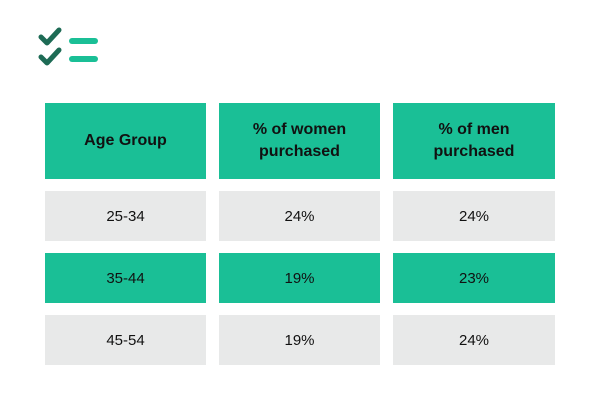  Describe the element at coordinates (299, 141) in the screenshot. I see `column-header-1: % of women purchased` at that location.